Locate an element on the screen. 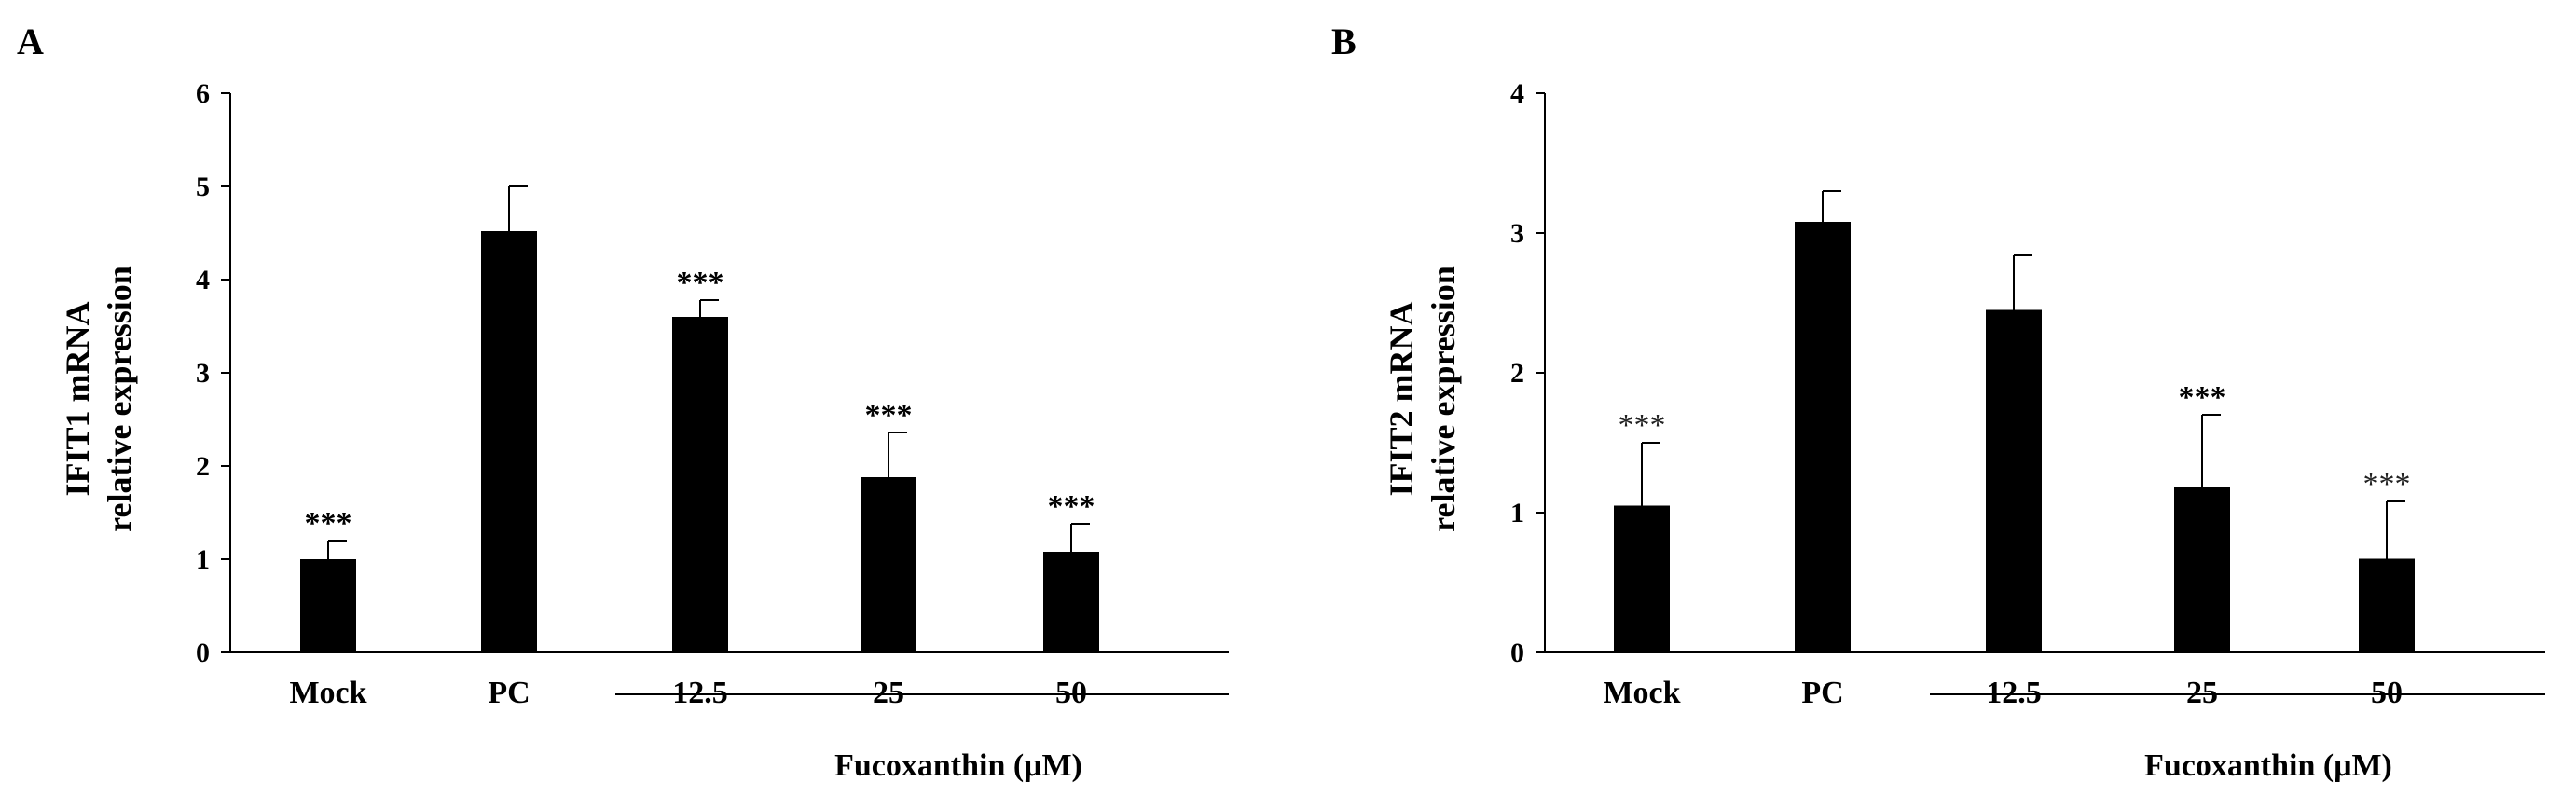 The height and width of the screenshot is (809, 2576). panel-a-category-label: PC is located at coordinates (509, 693).